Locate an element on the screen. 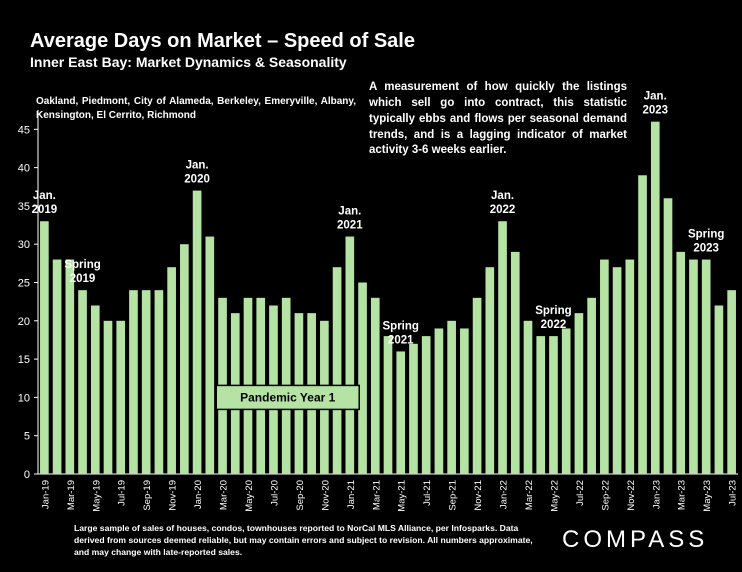 This screenshot has height=572, width=742. x-tick-label: Nov-22 is located at coordinates (631, 495).